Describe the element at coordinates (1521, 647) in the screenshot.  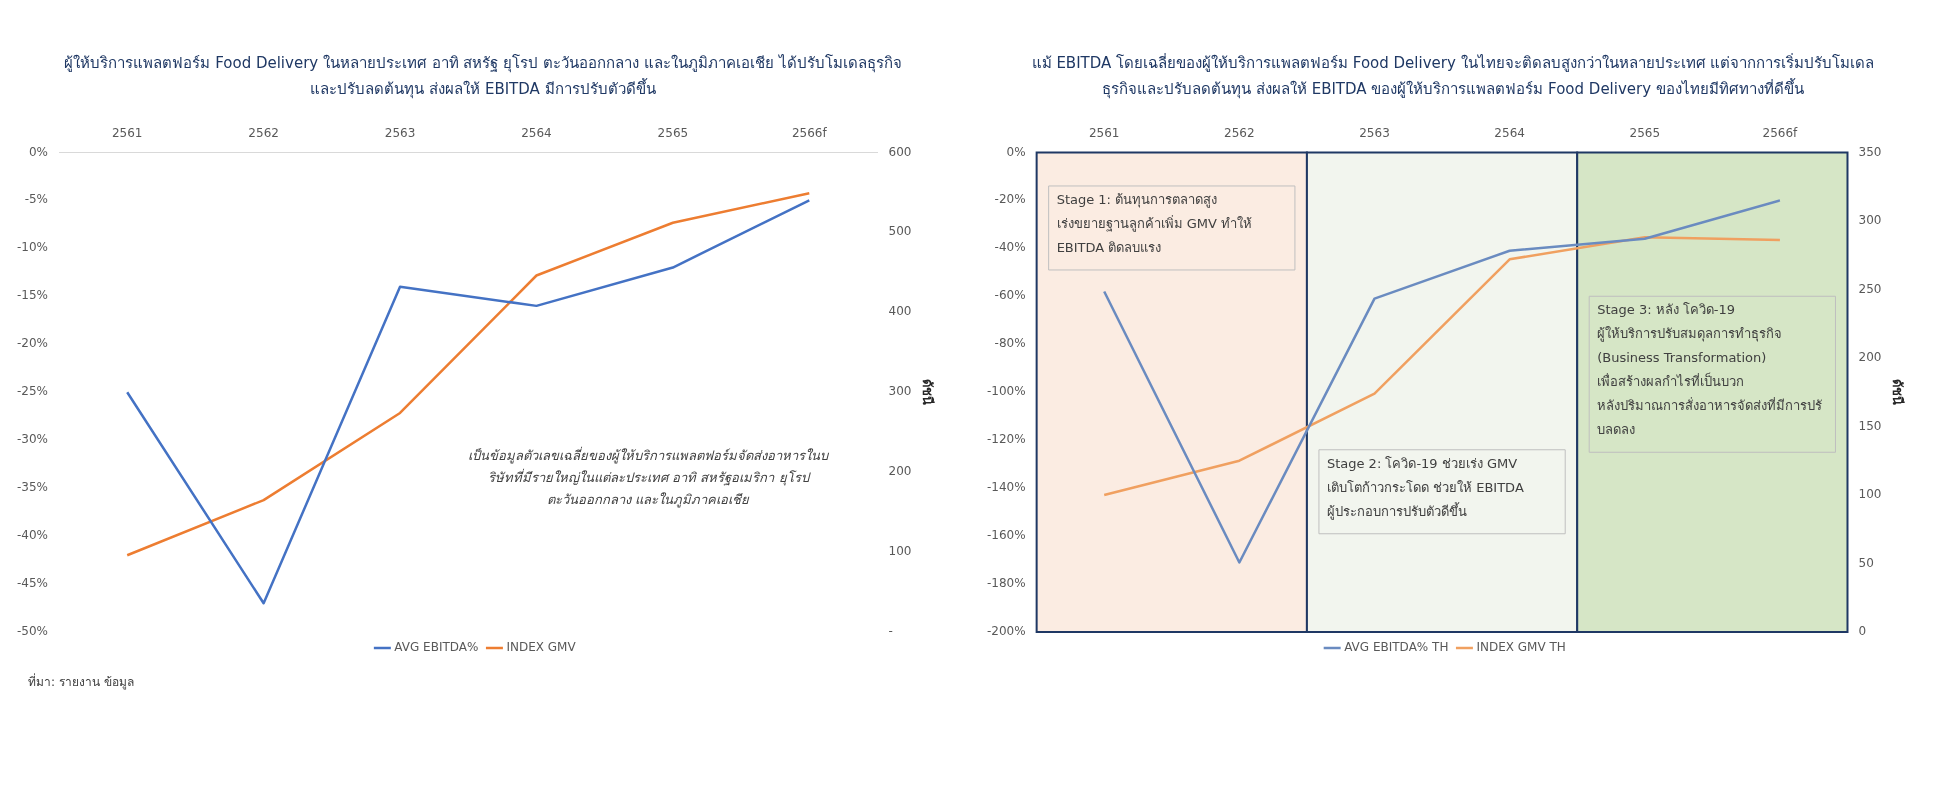
I see `legend-label: INDEX GMV TH` at that location.